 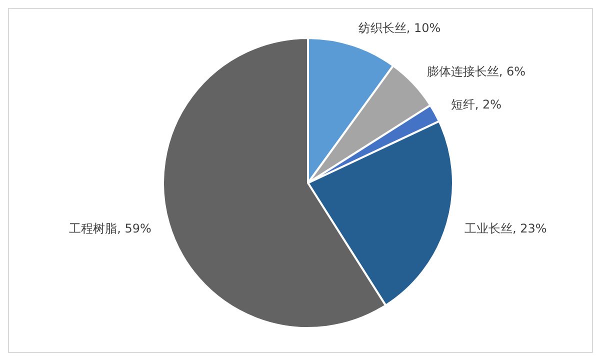 What do you see at coordinates (476, 71) in the screenshot?
I see `slice-label: 膨体连接长丝, 6%` at bounding box center [476, 71].